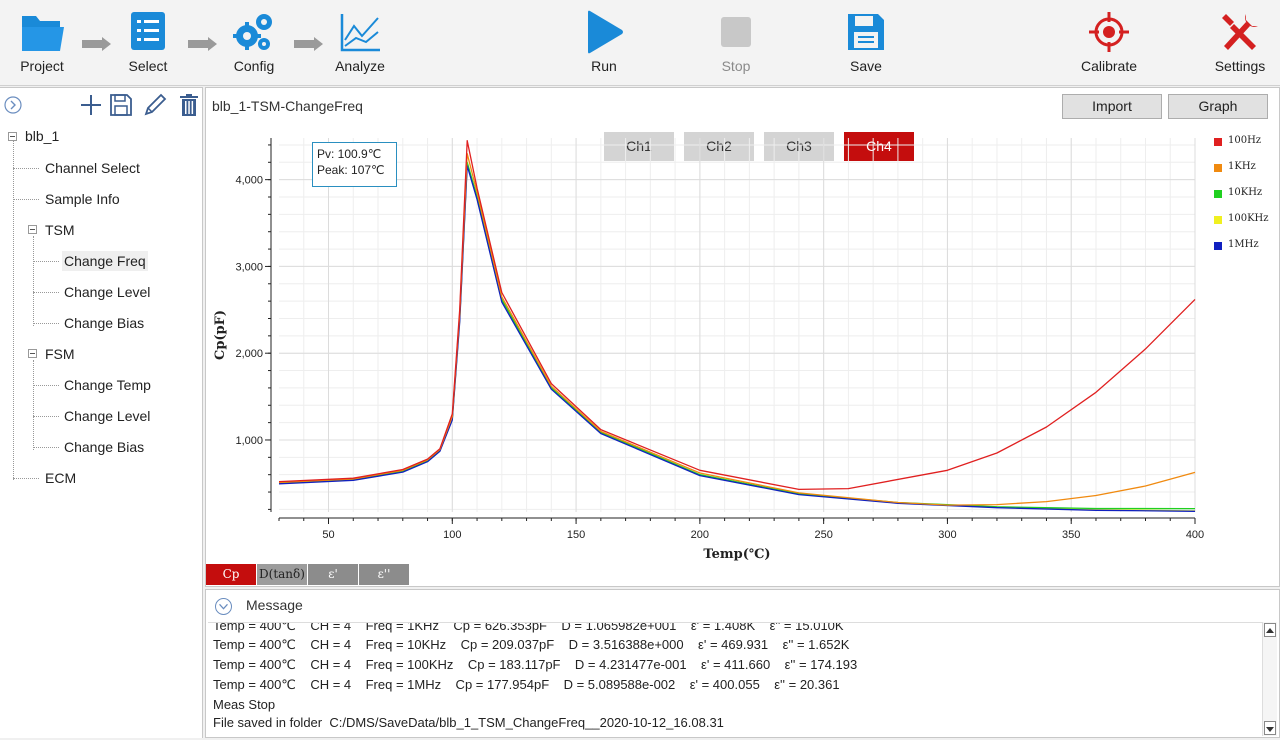 This screenshot has height=740, width=1280. What do you see at coordinates (274, 605) in the screenshot?
I see `message-title: Message` at bounding box center [274, 605].